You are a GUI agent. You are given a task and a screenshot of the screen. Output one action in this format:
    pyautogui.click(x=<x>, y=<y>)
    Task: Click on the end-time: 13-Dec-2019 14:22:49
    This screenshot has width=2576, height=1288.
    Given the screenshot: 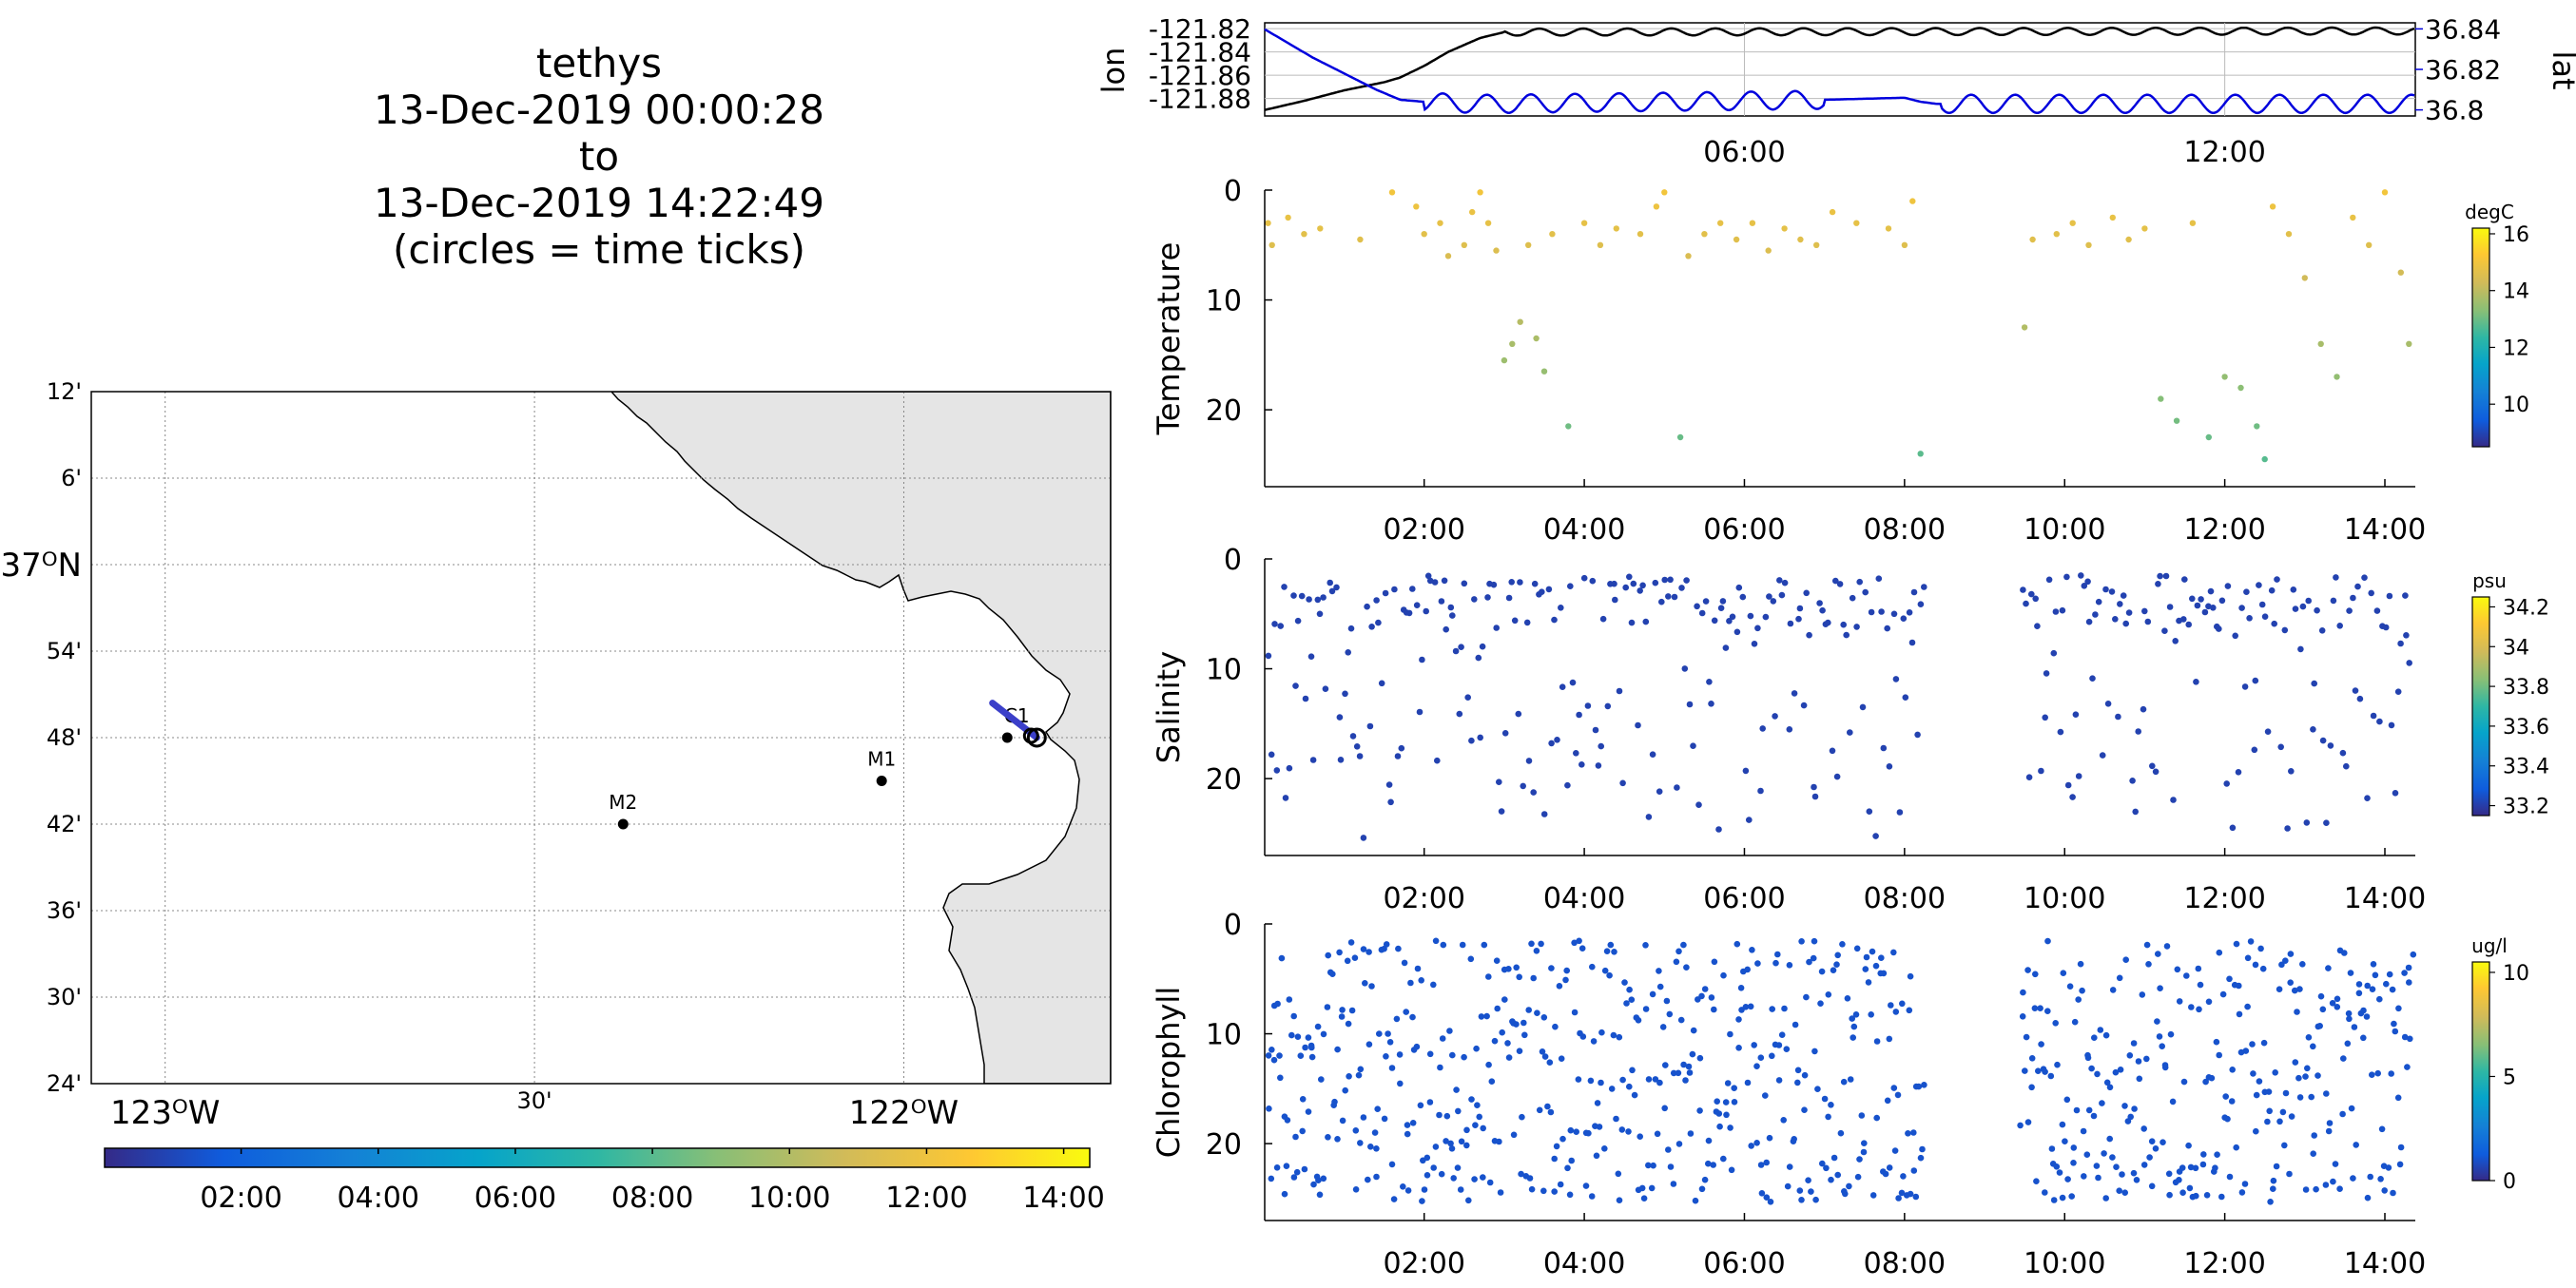 What is the action you would take?
    pyautogui.click(x=599, y=203)
    